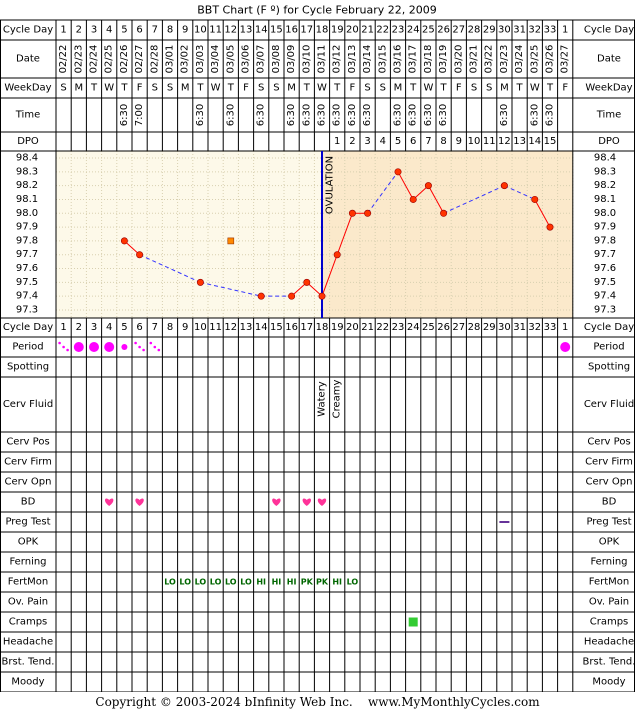  Describe the element at coordinates (474, 327) in the screenshot. I see `cycle-day-cell: 28` at that location.